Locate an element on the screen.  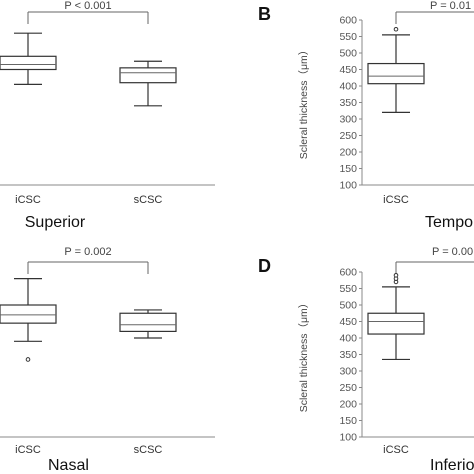
inferior-y-tick-label-350: 350 is located at coordinates (348, 355).